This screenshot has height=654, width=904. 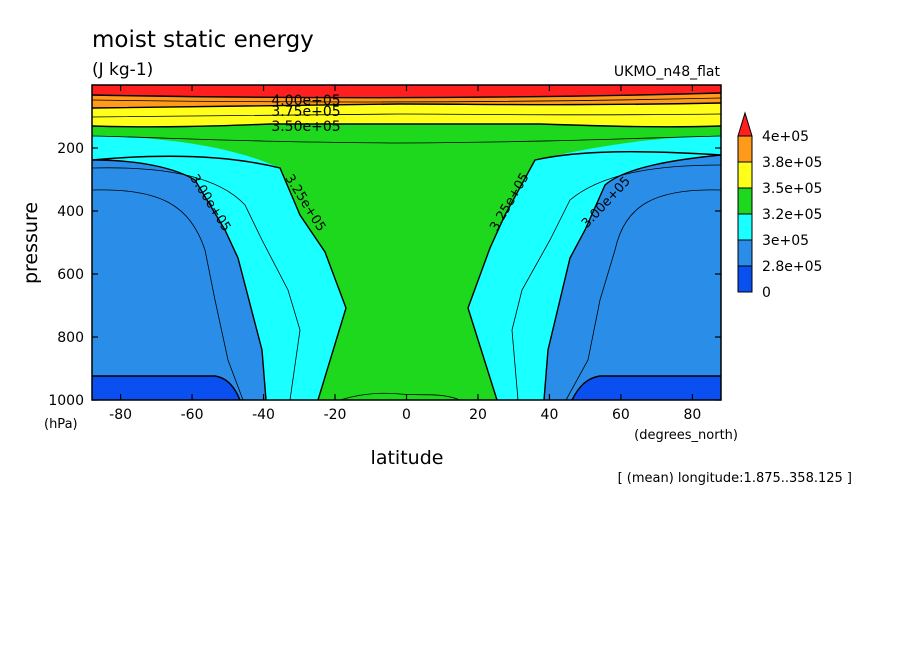 What do you see at coordinates (31, 243) in the screenshot?
I see `y-axis-title: pressure` at bounding box center [31, 243].